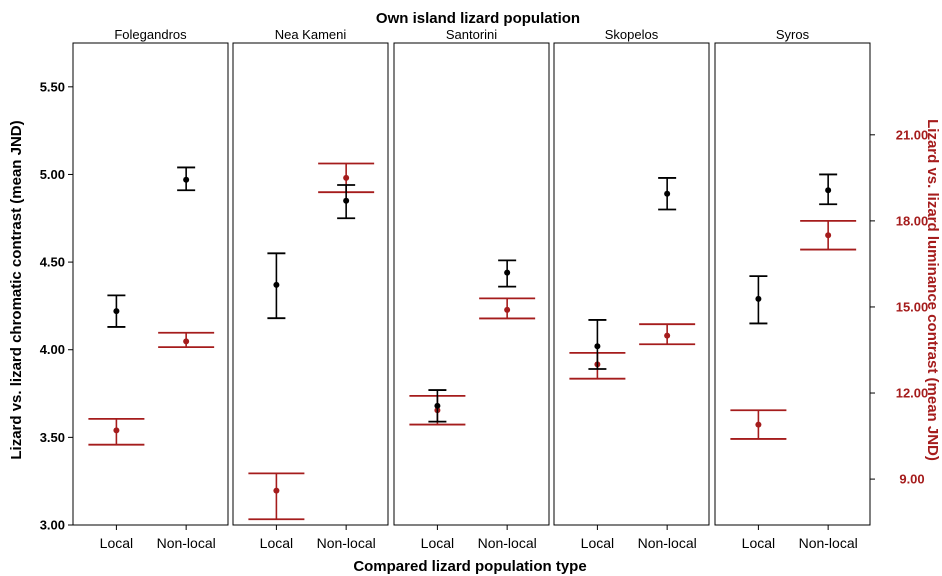  I want to click on panel-title: Syros, so click(793, 34).